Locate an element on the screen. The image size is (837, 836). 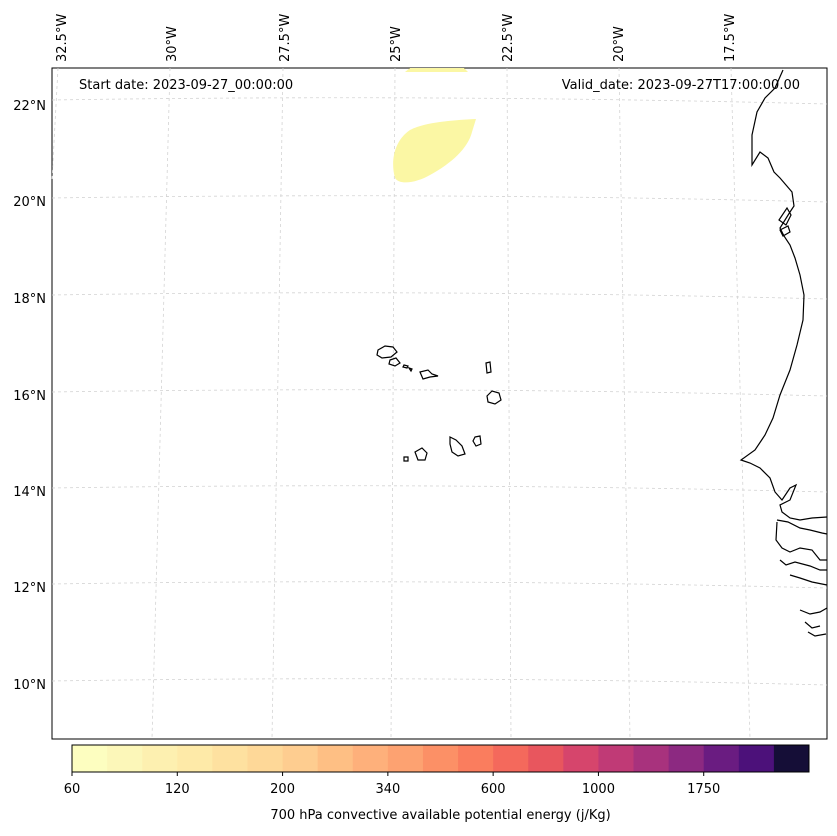
longitude-label: 20°W is located at coordinates (619, 44).